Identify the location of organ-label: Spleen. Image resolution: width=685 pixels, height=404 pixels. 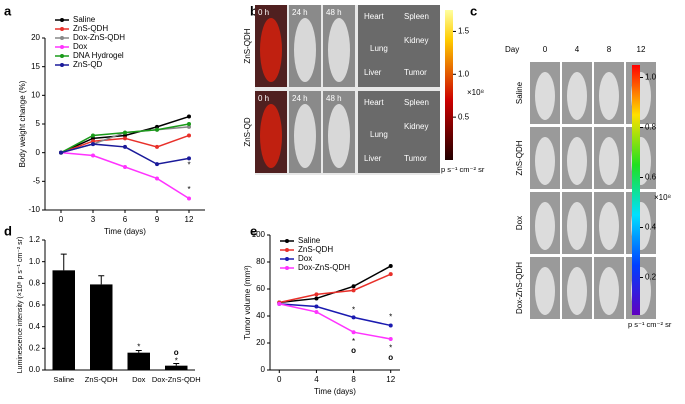
(416, 102).